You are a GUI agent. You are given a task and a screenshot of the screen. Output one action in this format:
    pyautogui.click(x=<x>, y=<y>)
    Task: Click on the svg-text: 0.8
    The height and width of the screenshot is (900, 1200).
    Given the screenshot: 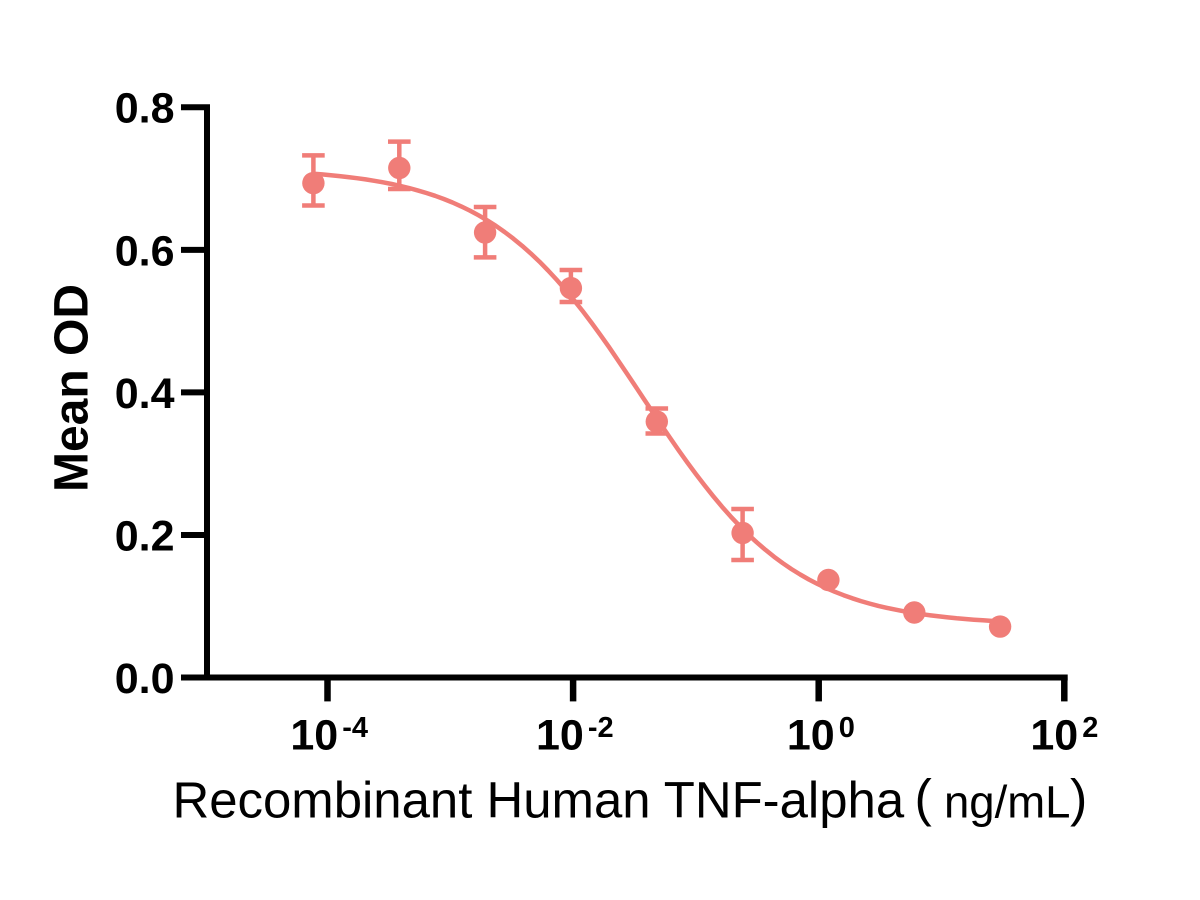 What is the action you would take?
    pyautogui.click(x=145, y=109)
    